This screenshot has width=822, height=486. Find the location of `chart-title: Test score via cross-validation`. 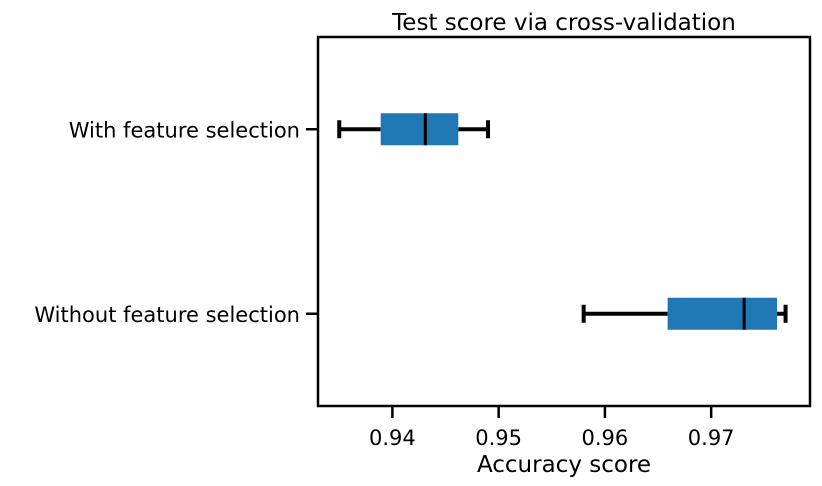

chart-title: Test score via cross-validation is located at coordinates (563, 23).